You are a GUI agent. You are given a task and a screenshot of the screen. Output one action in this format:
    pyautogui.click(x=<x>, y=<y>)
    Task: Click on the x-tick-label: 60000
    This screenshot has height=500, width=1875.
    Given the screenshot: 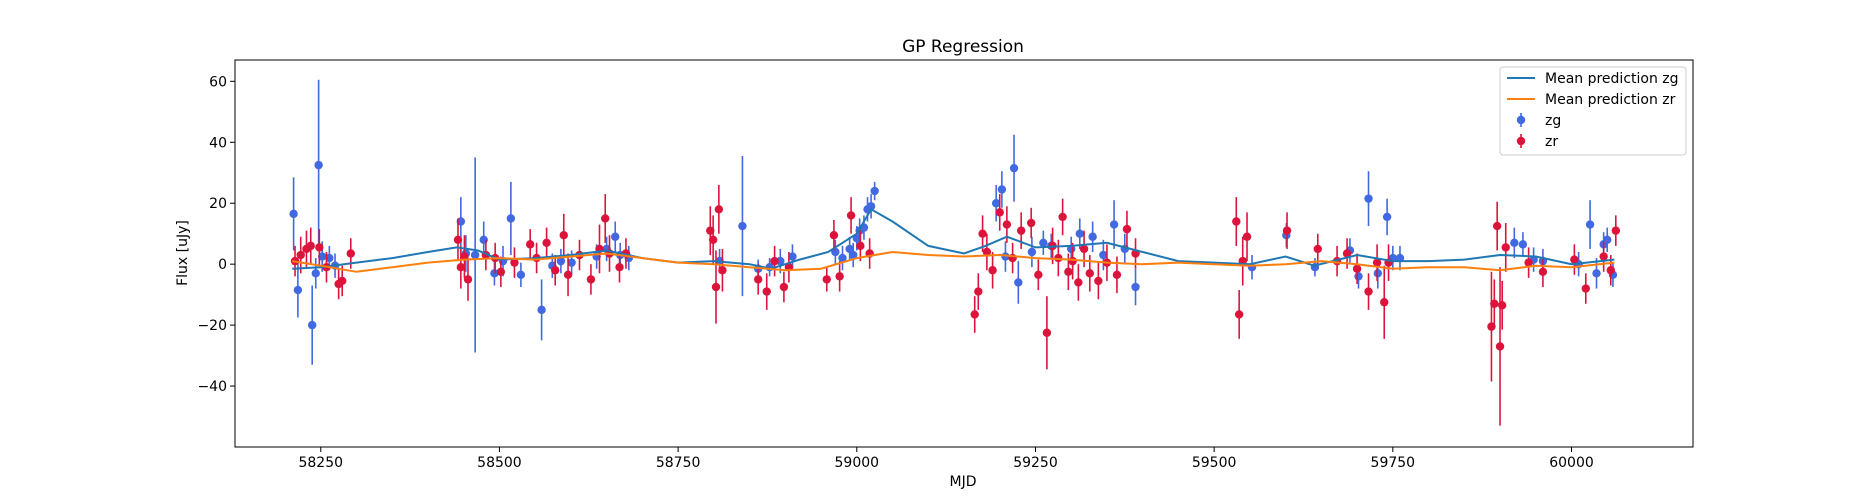 What is the action you would take?
    pyautogui.click(x=1571, y=463)
    